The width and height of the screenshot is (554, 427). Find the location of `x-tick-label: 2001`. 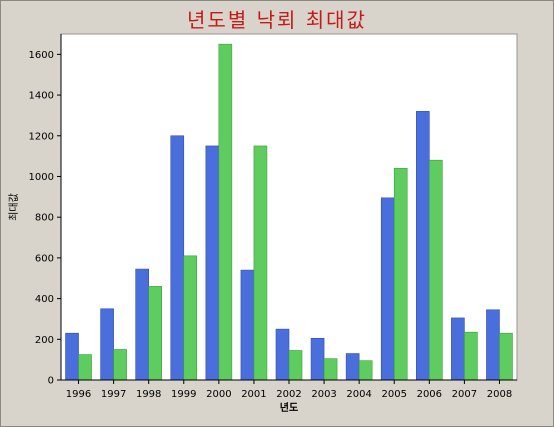

x-tick-label: 2001 is located at coordinates (253, 394).